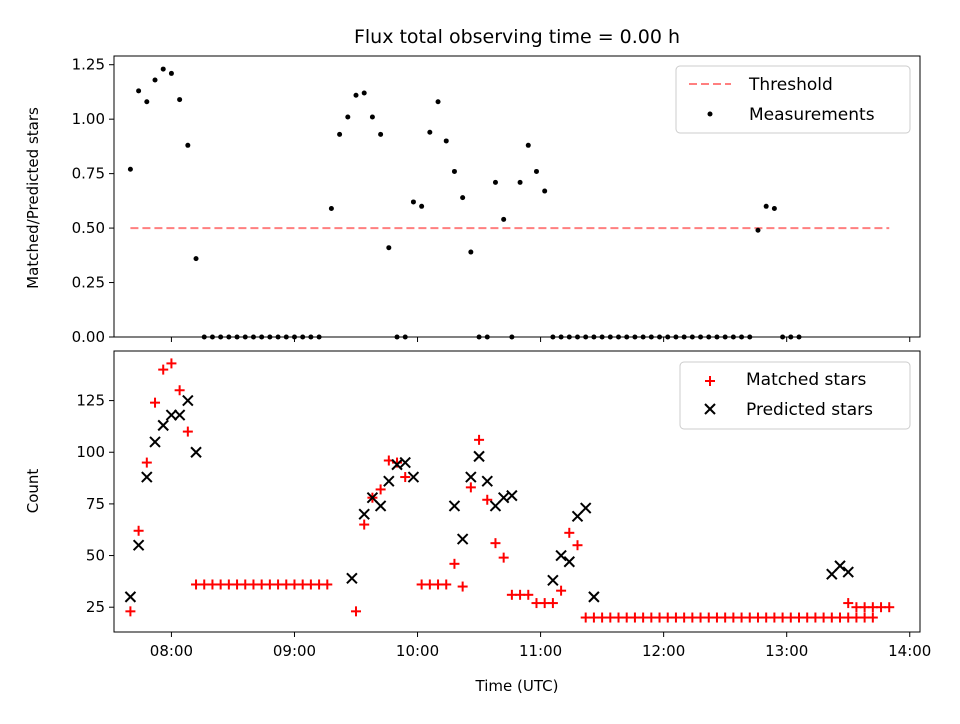  What do you see at coordinates (33, 491) in the screenshot?
I see `bottom-y-axis-label: Count` at bounding box center [33, 491].